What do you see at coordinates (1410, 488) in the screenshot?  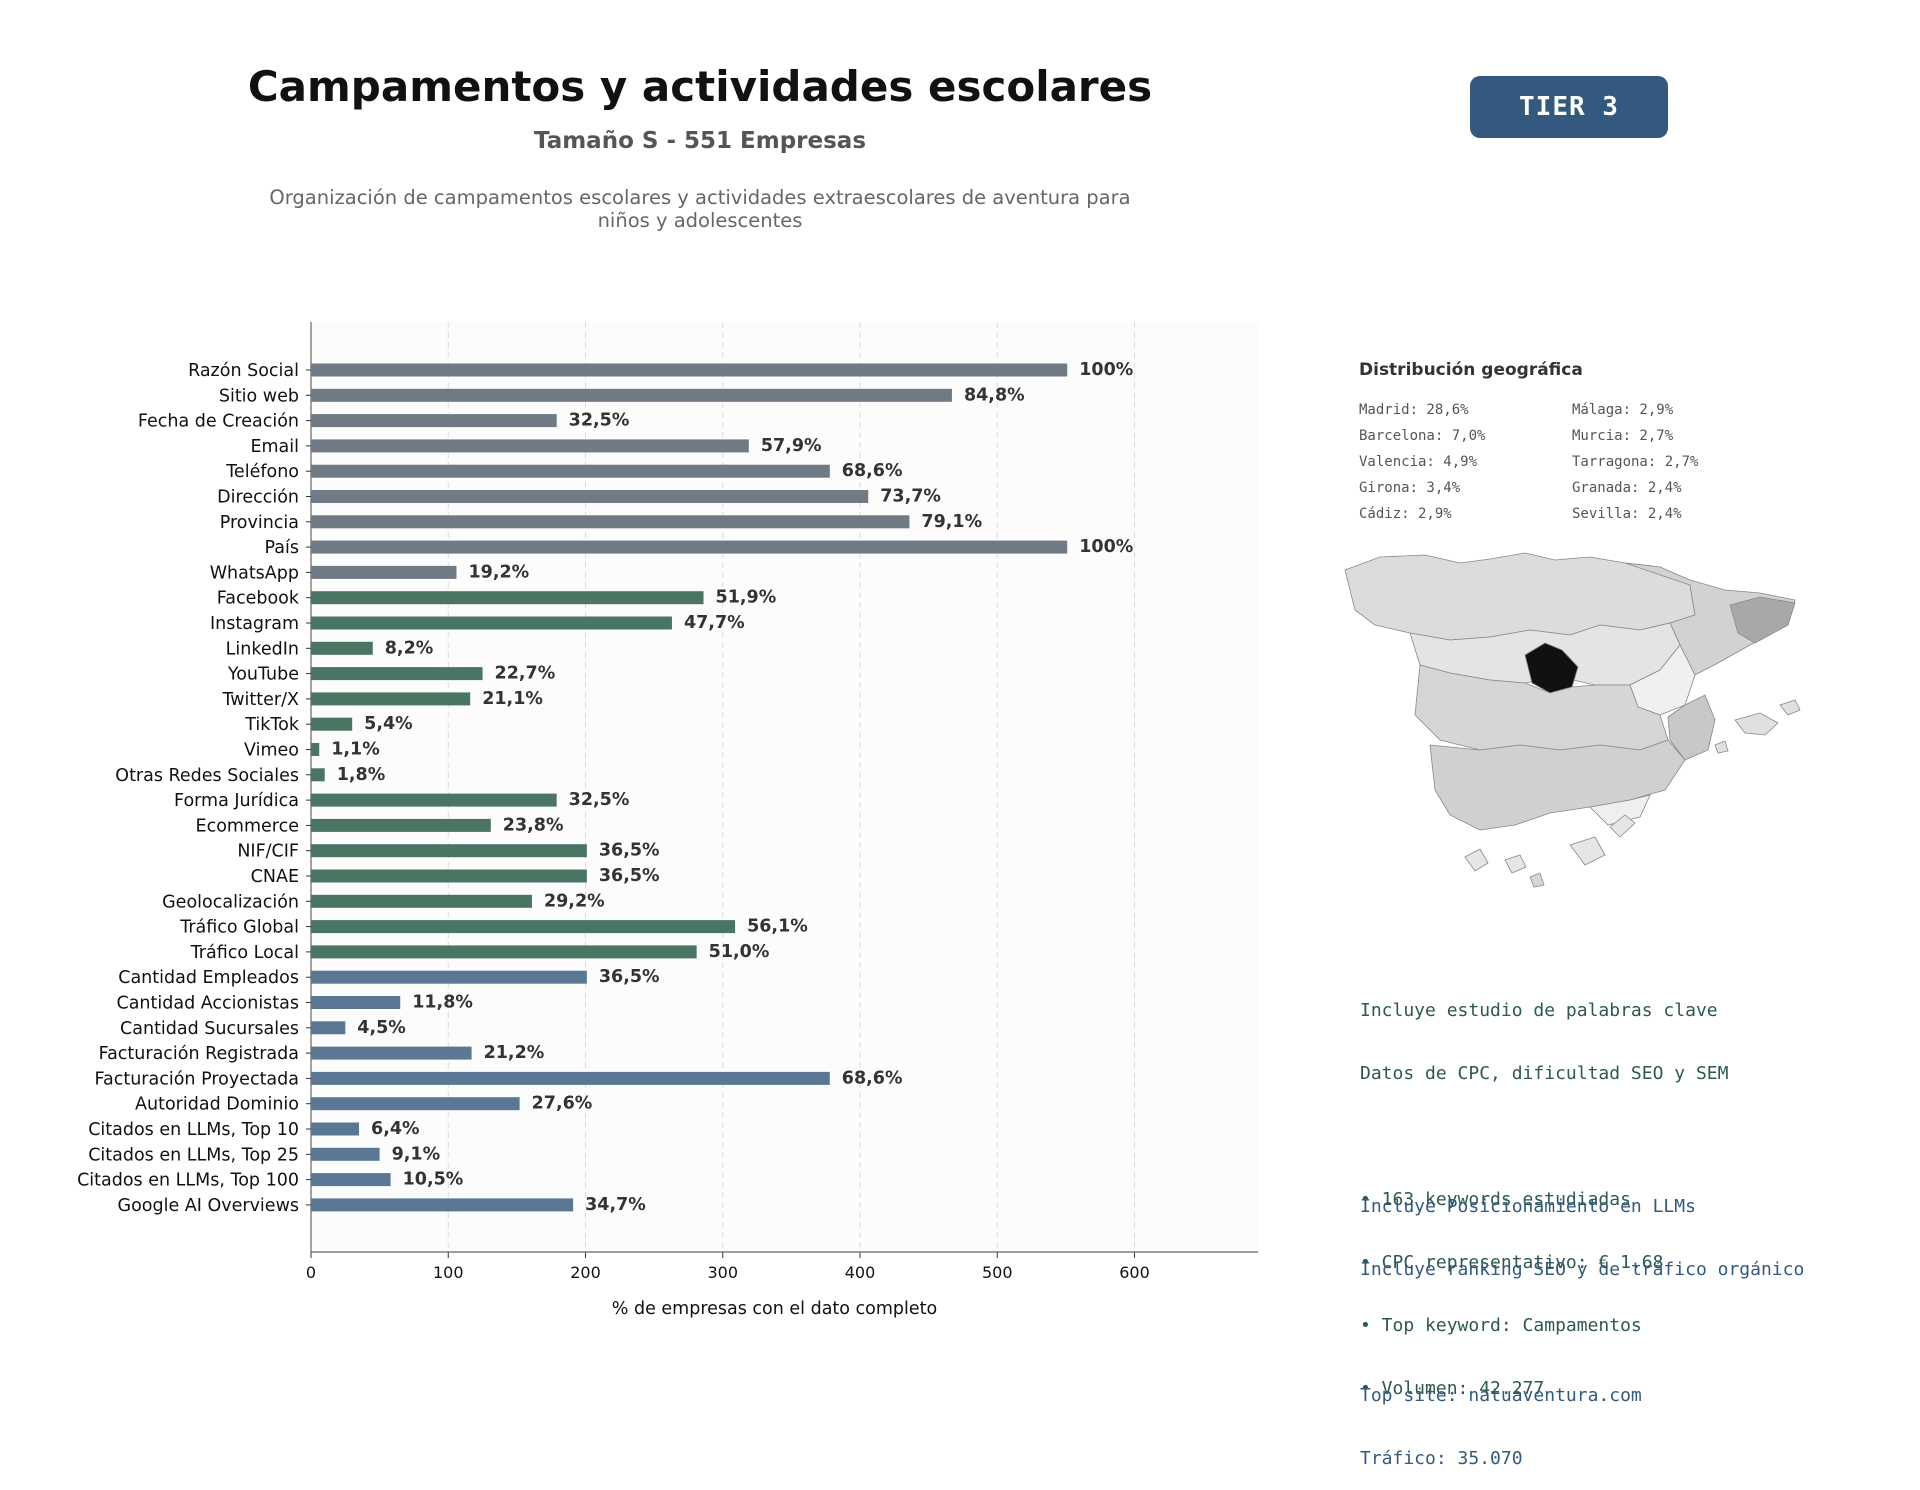 I see `geo-item: Girona: 3,4%` at bounding box center [1410, 488].